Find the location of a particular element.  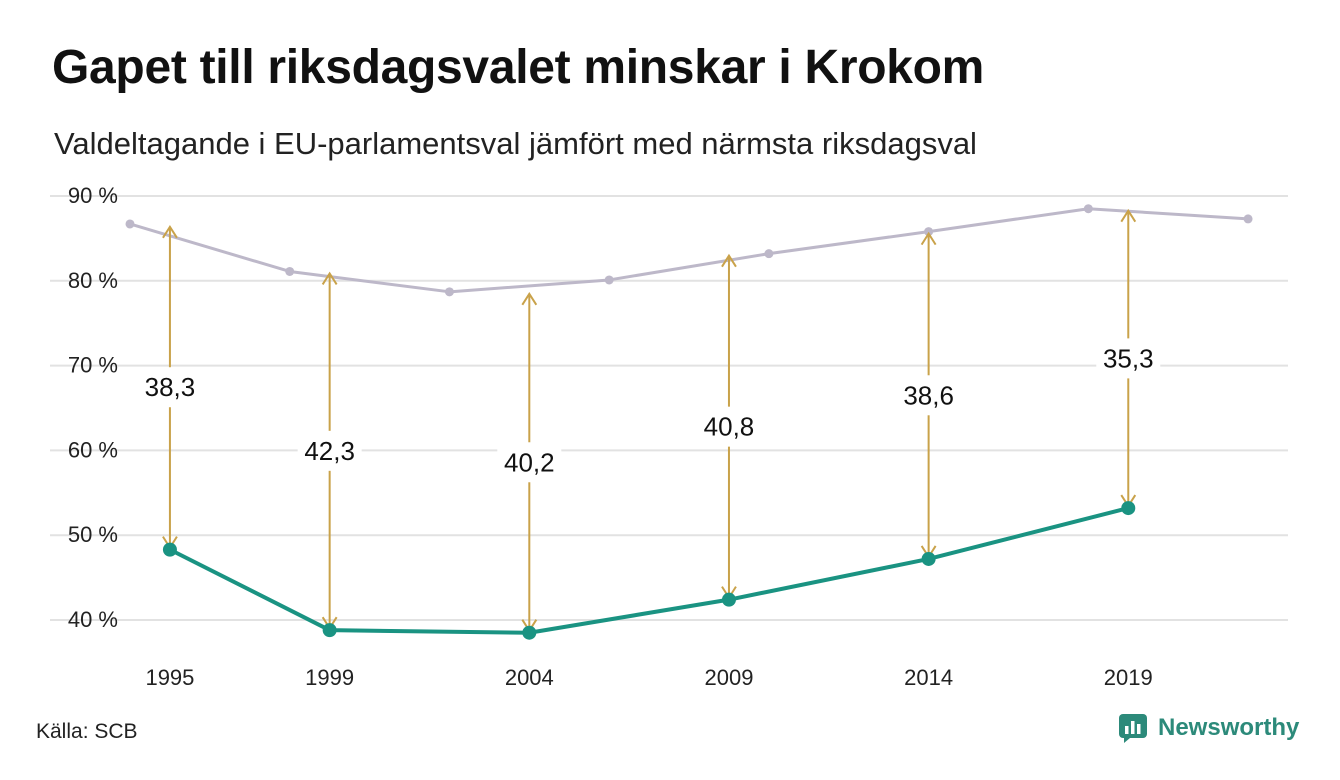

gap-arrow: 38,3 is located at coordinates (169, 387).